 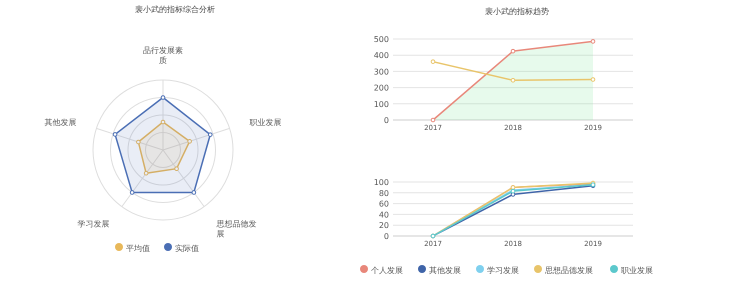 I want to click on chart-title: 裴小武的指标综合分析, so click(x=175, y=9).